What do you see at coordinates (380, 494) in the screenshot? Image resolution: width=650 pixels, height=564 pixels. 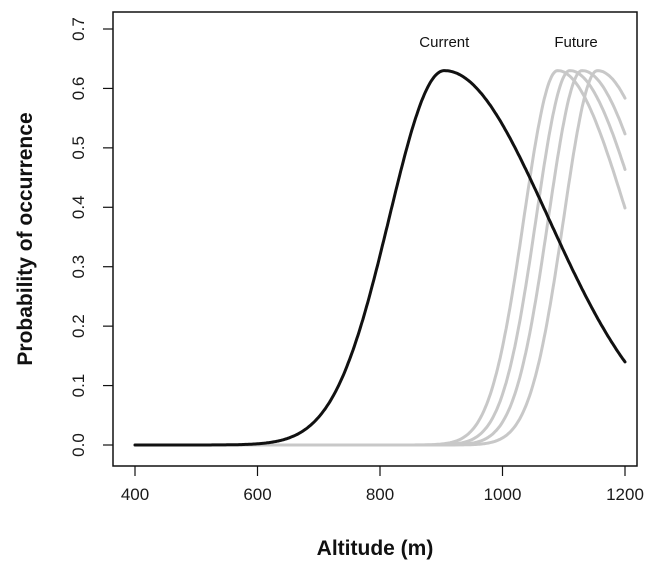 I see `x-tick-label-2: 800` at bounding box center [380, 494].